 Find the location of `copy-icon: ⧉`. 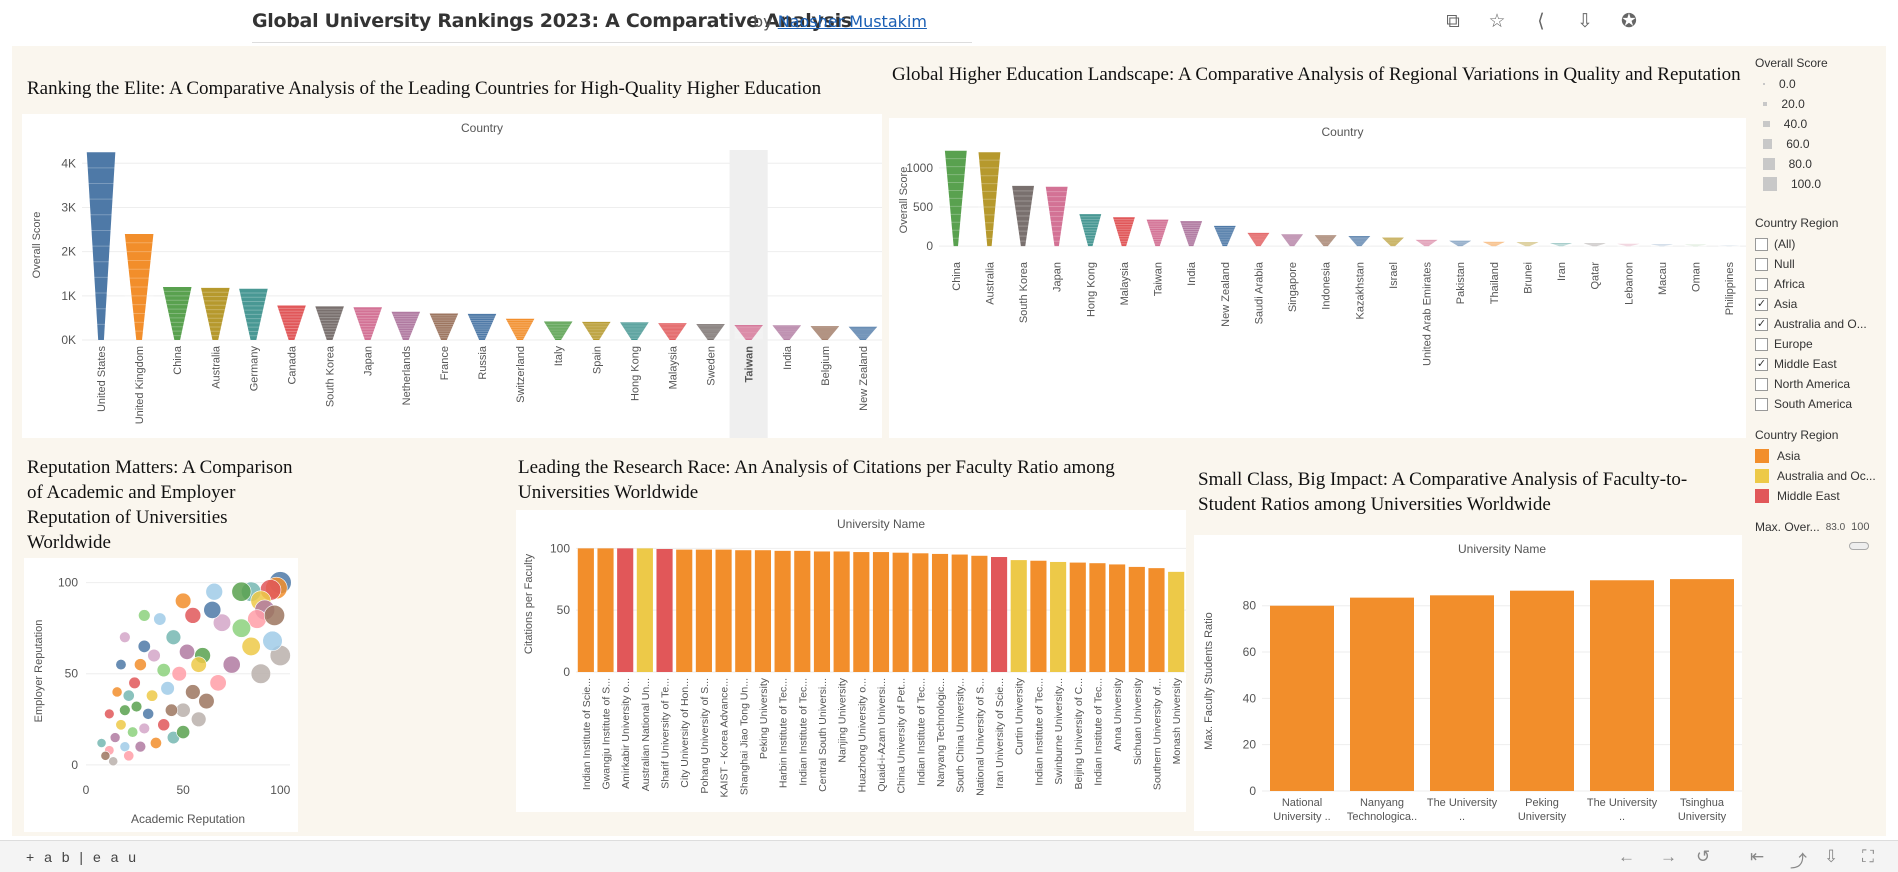

copy-icon: ⧉ is located at coordinates (1453, 21).